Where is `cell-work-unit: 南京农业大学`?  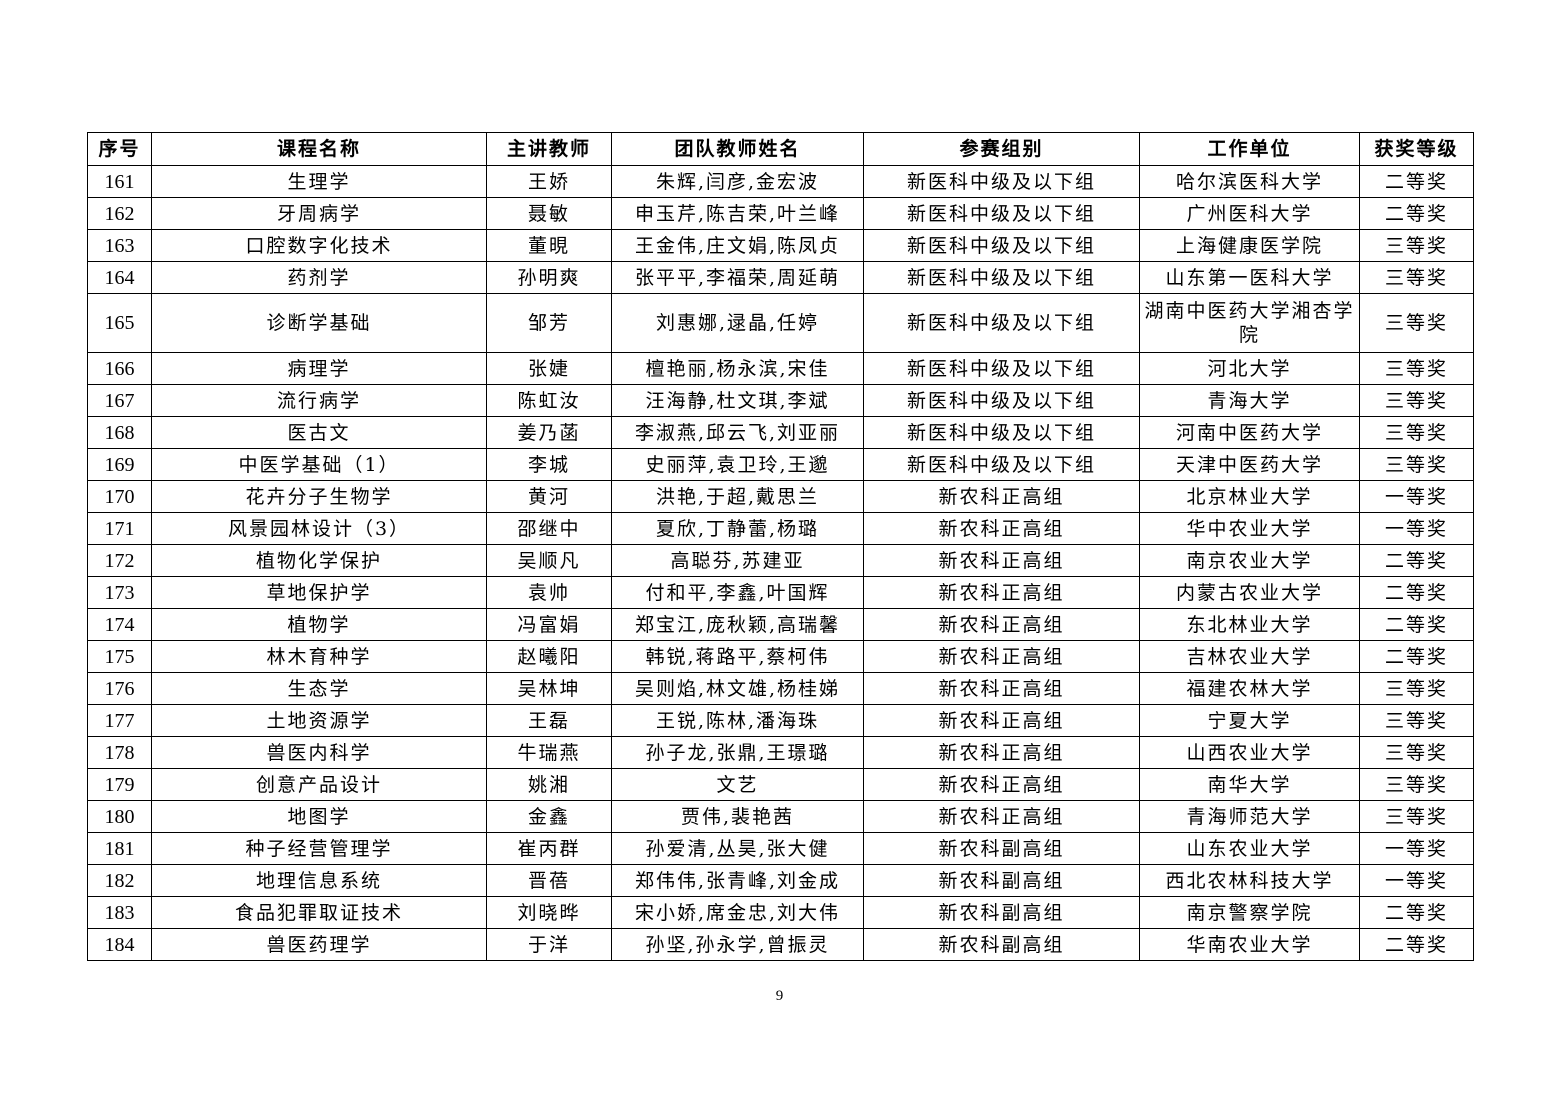 cell-work-unit: 南京农业大学 is located at coordinates (1249, 560).